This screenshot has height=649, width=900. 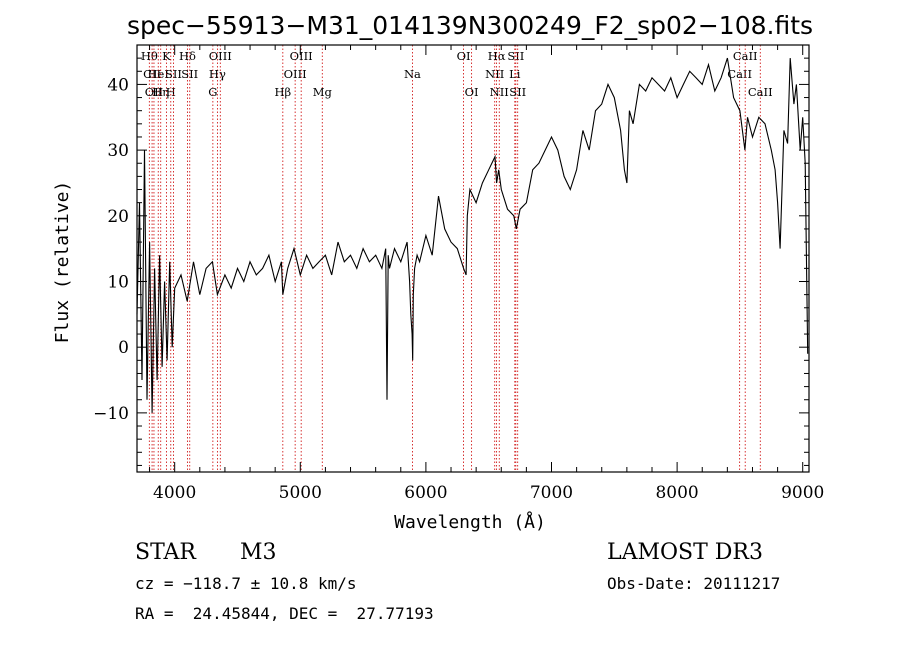 I want to click on redshift-cz: cz = −118.7 ± 10.8 km/s, so click(x=246, y=583).